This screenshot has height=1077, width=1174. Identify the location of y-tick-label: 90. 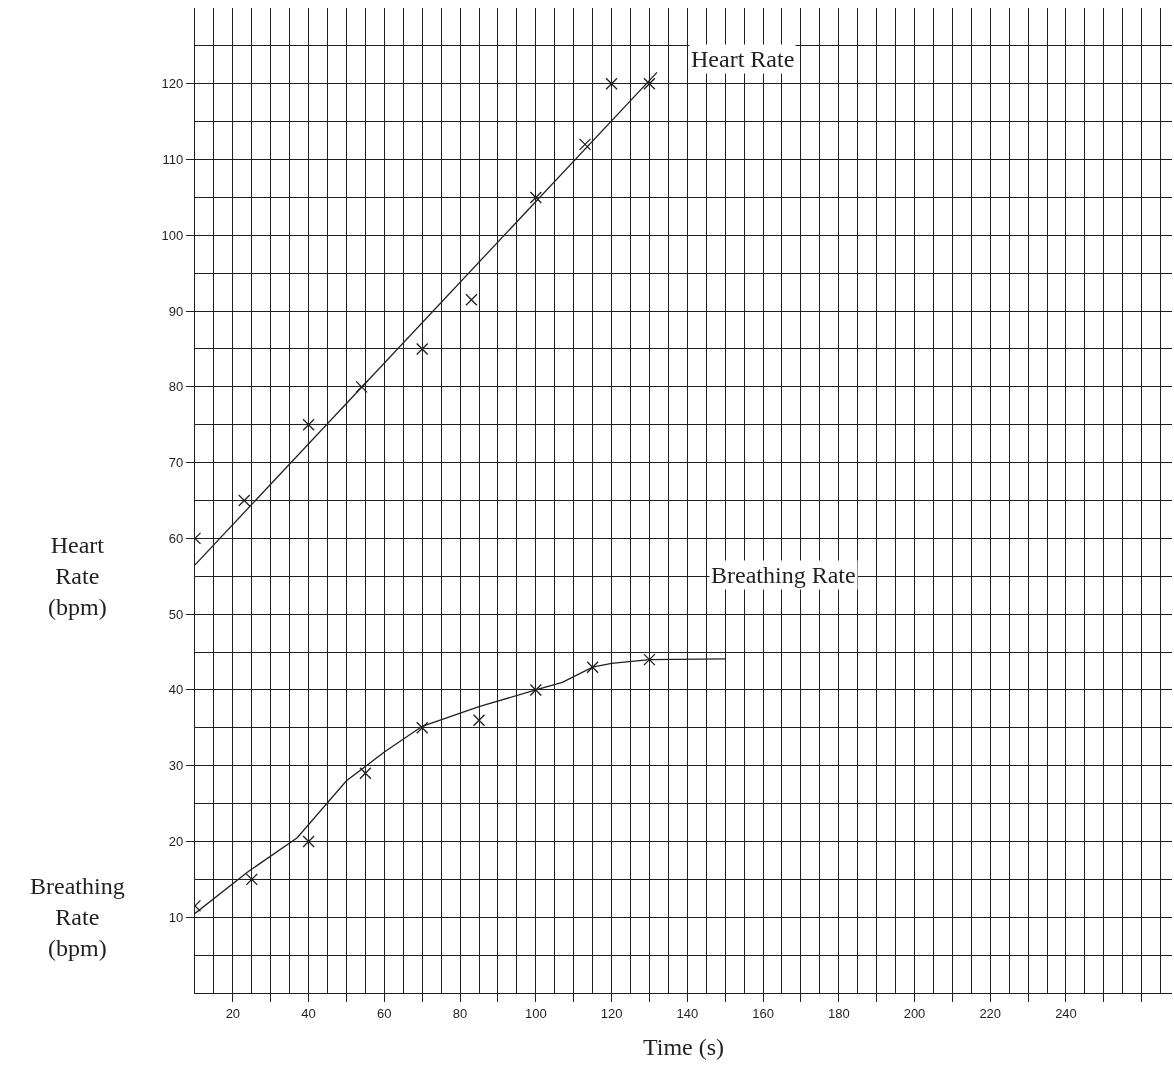
(176, 311).